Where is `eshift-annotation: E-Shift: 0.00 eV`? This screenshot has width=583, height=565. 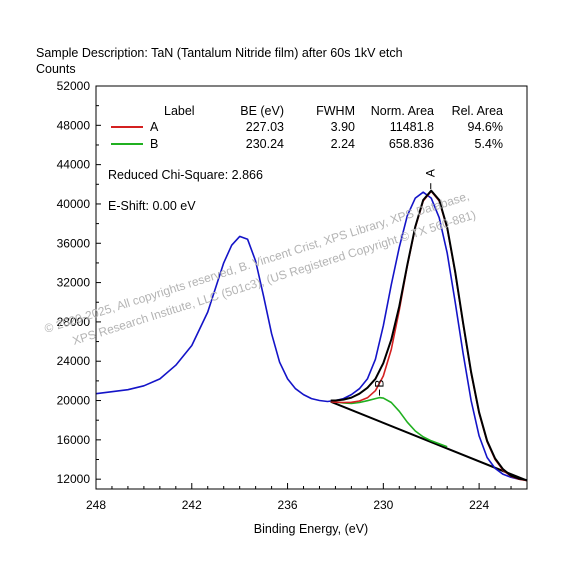
eshift-annotation: E-Shift: 0.00 eV is located at coordinates (152, 206).